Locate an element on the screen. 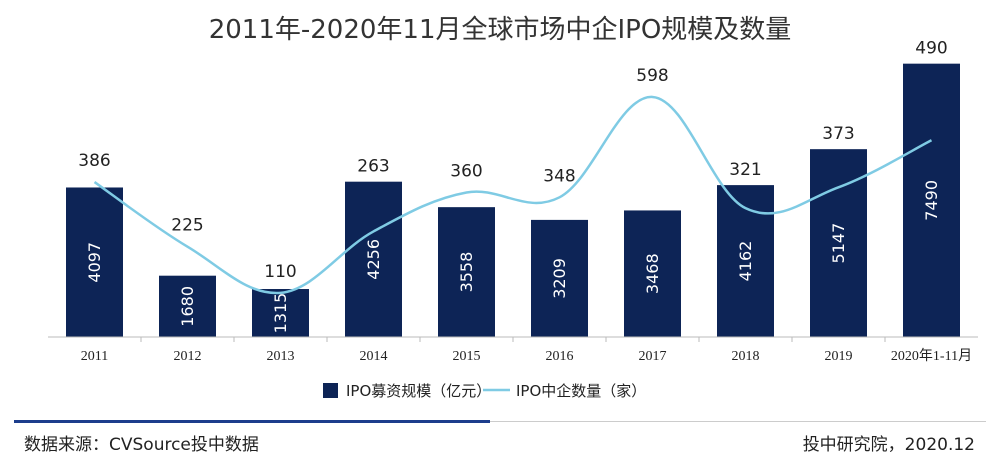  x-tick-label: 2013 is located at coordinates (281, 356).